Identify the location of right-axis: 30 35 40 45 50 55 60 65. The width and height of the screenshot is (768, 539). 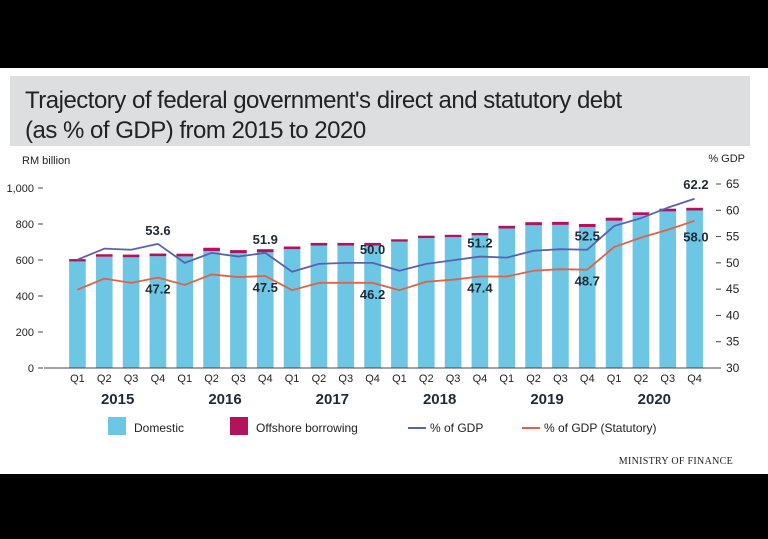
(728, 276).